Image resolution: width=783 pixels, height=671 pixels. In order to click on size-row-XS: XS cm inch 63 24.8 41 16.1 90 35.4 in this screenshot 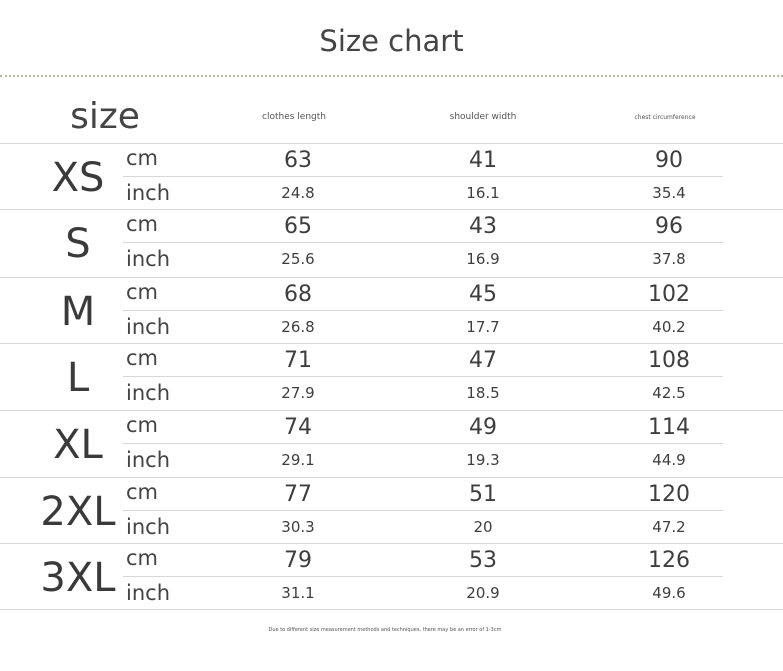, I will do `click(391, 176)`.